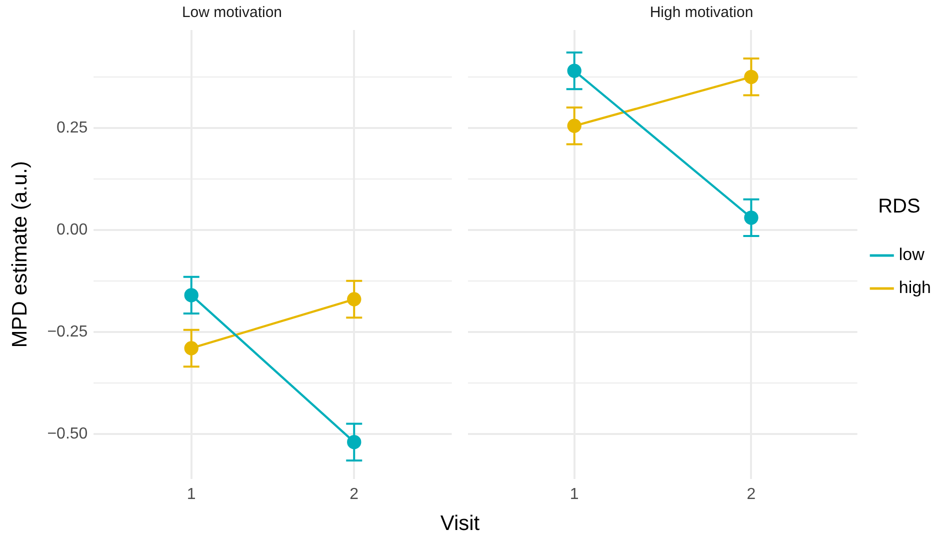 The image size is (941, 544). What do you see at coordinates (72, 127) in the screenshot?
I see `y-tick-label: 0.25` at bounding box center [72, 127].